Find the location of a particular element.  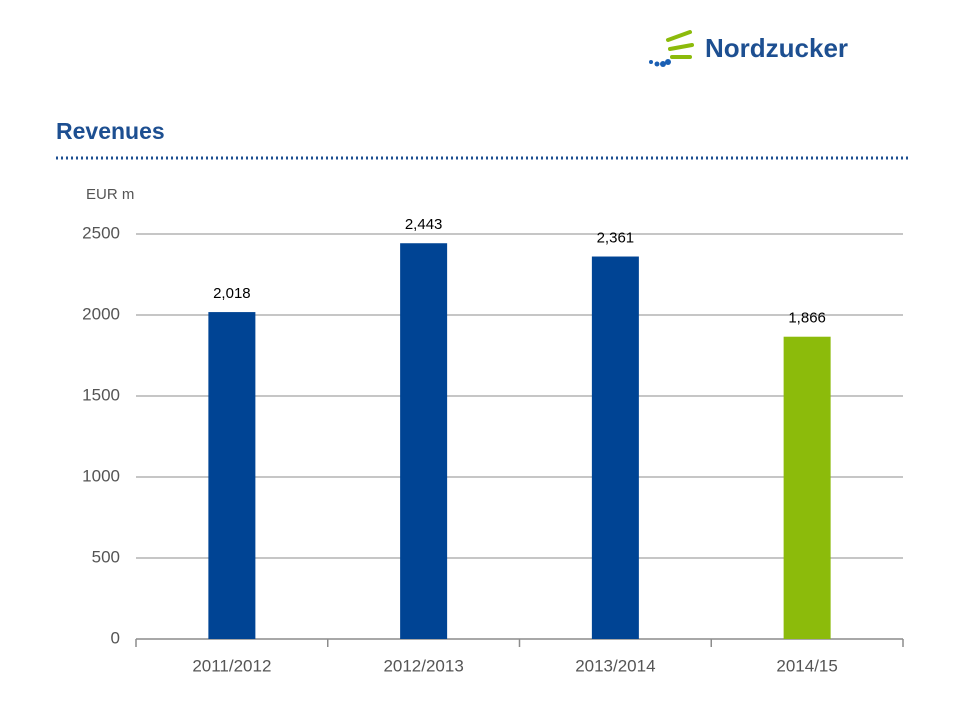

x-tick-label: 2014/15 is located at coordinates (806, 665).